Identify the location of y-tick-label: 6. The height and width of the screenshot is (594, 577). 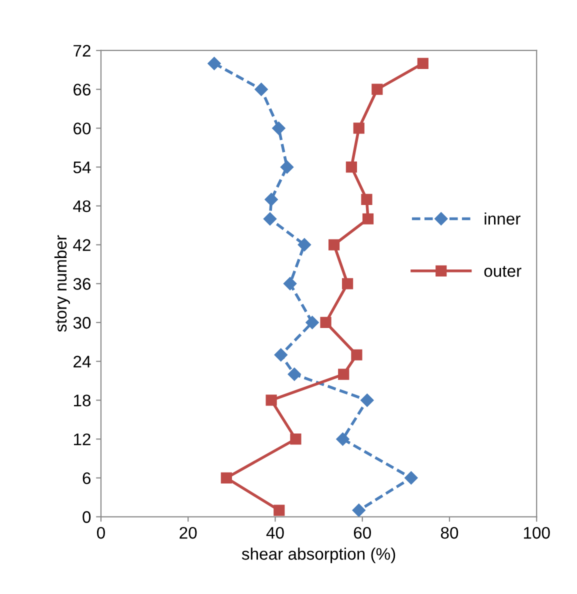
(86, 478).